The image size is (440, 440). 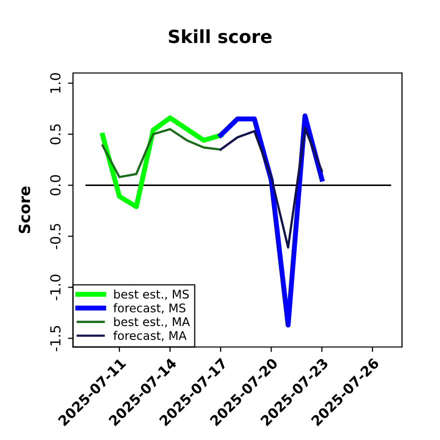 I want to click on legend-label: forecast, MA, so click(x=150, y=336).